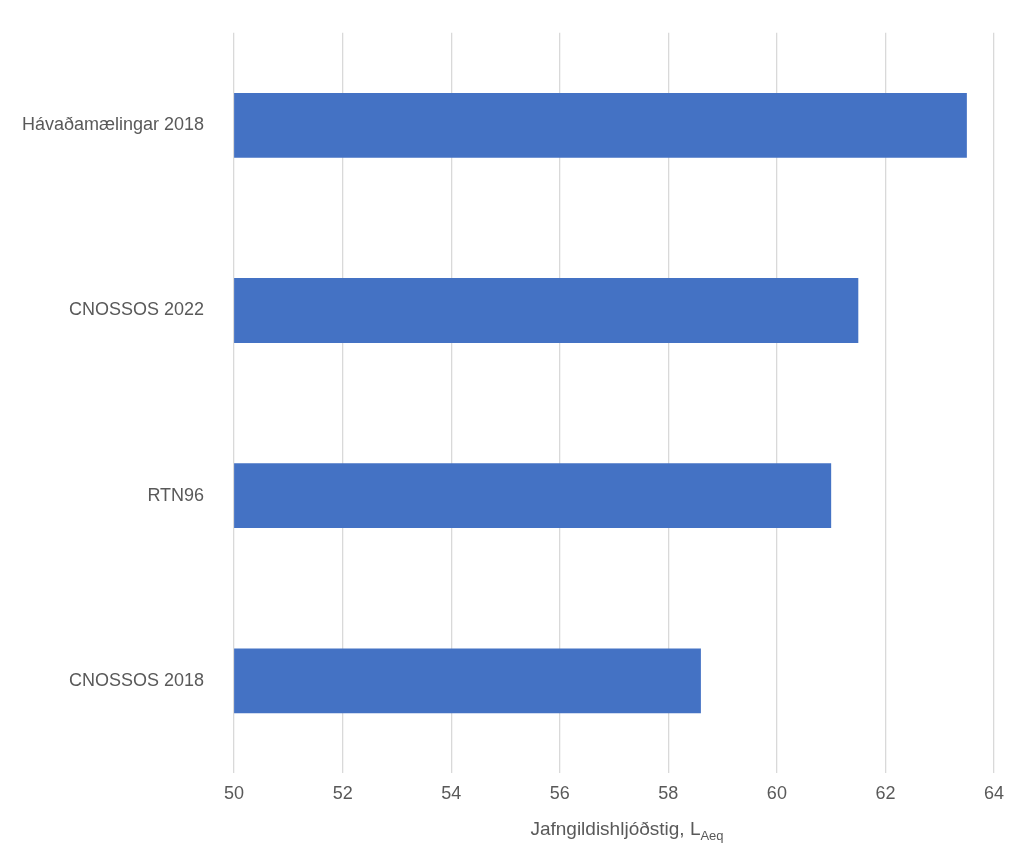  Describe the element at coordinates (885, 793) in the screenshot. I see `x-tick-label: 62` at that location.